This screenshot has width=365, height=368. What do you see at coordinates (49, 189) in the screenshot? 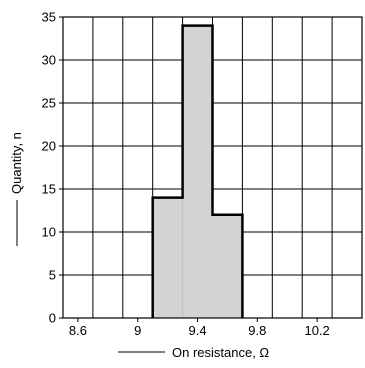
I see `y-tick-label: 15` at bounding box center [49, 189].